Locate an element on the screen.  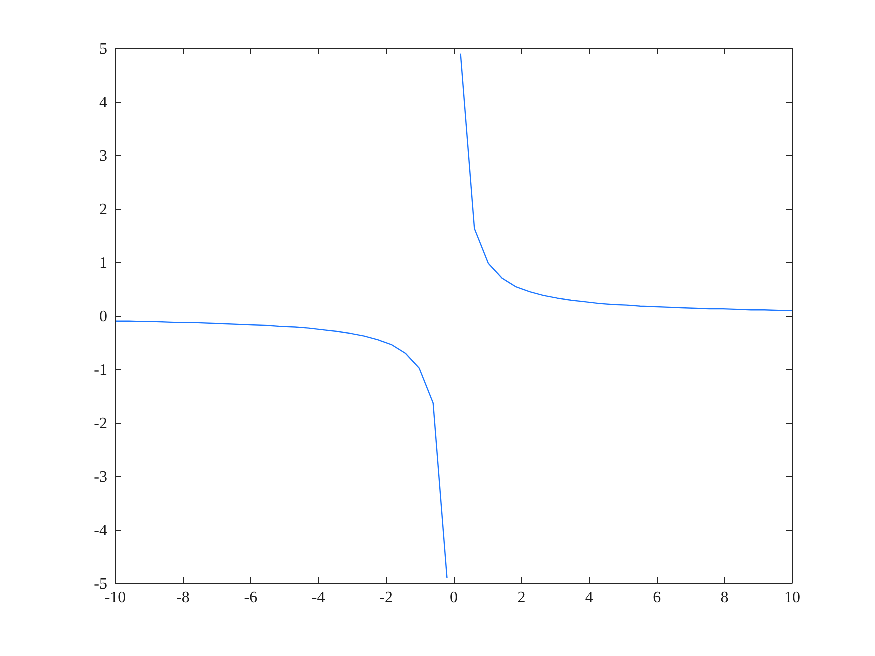
y-tick-label: -5 is located at coordinates (101, 584).